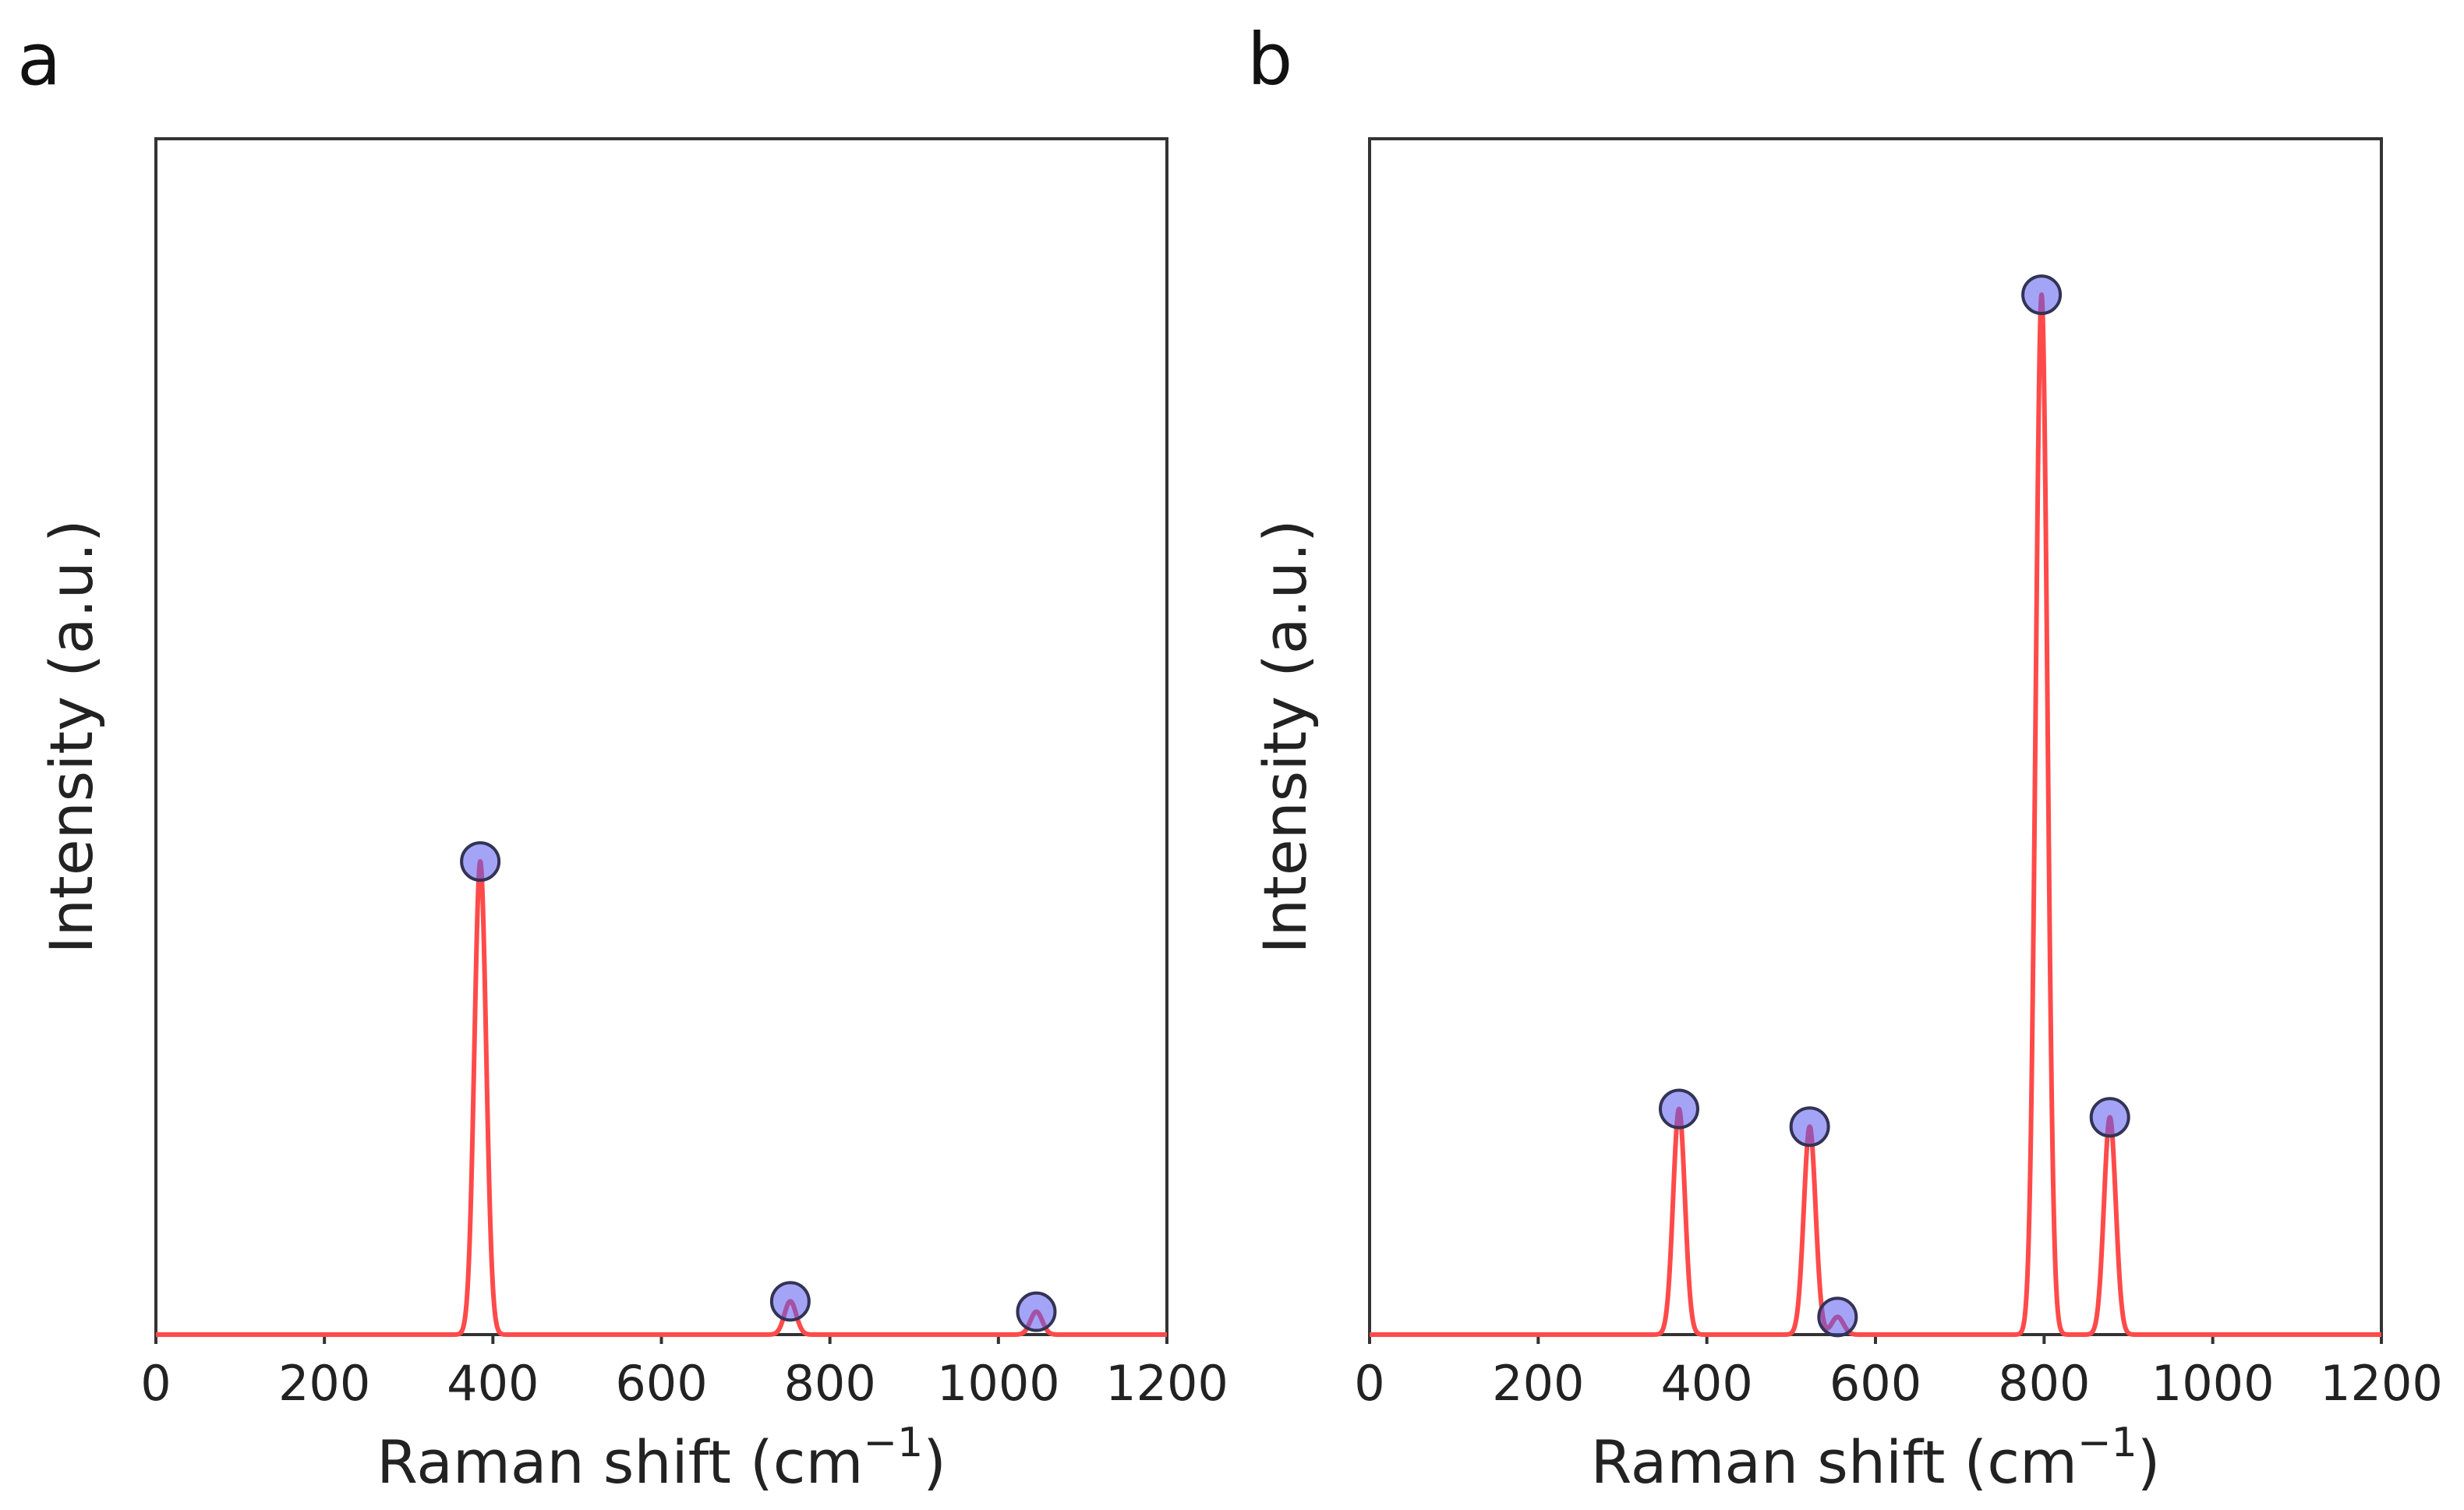  What do you see at coordinates (1269, 59) in the screenshot?
I see `panel-b-letter: b` at bounding box center [1269, 59].